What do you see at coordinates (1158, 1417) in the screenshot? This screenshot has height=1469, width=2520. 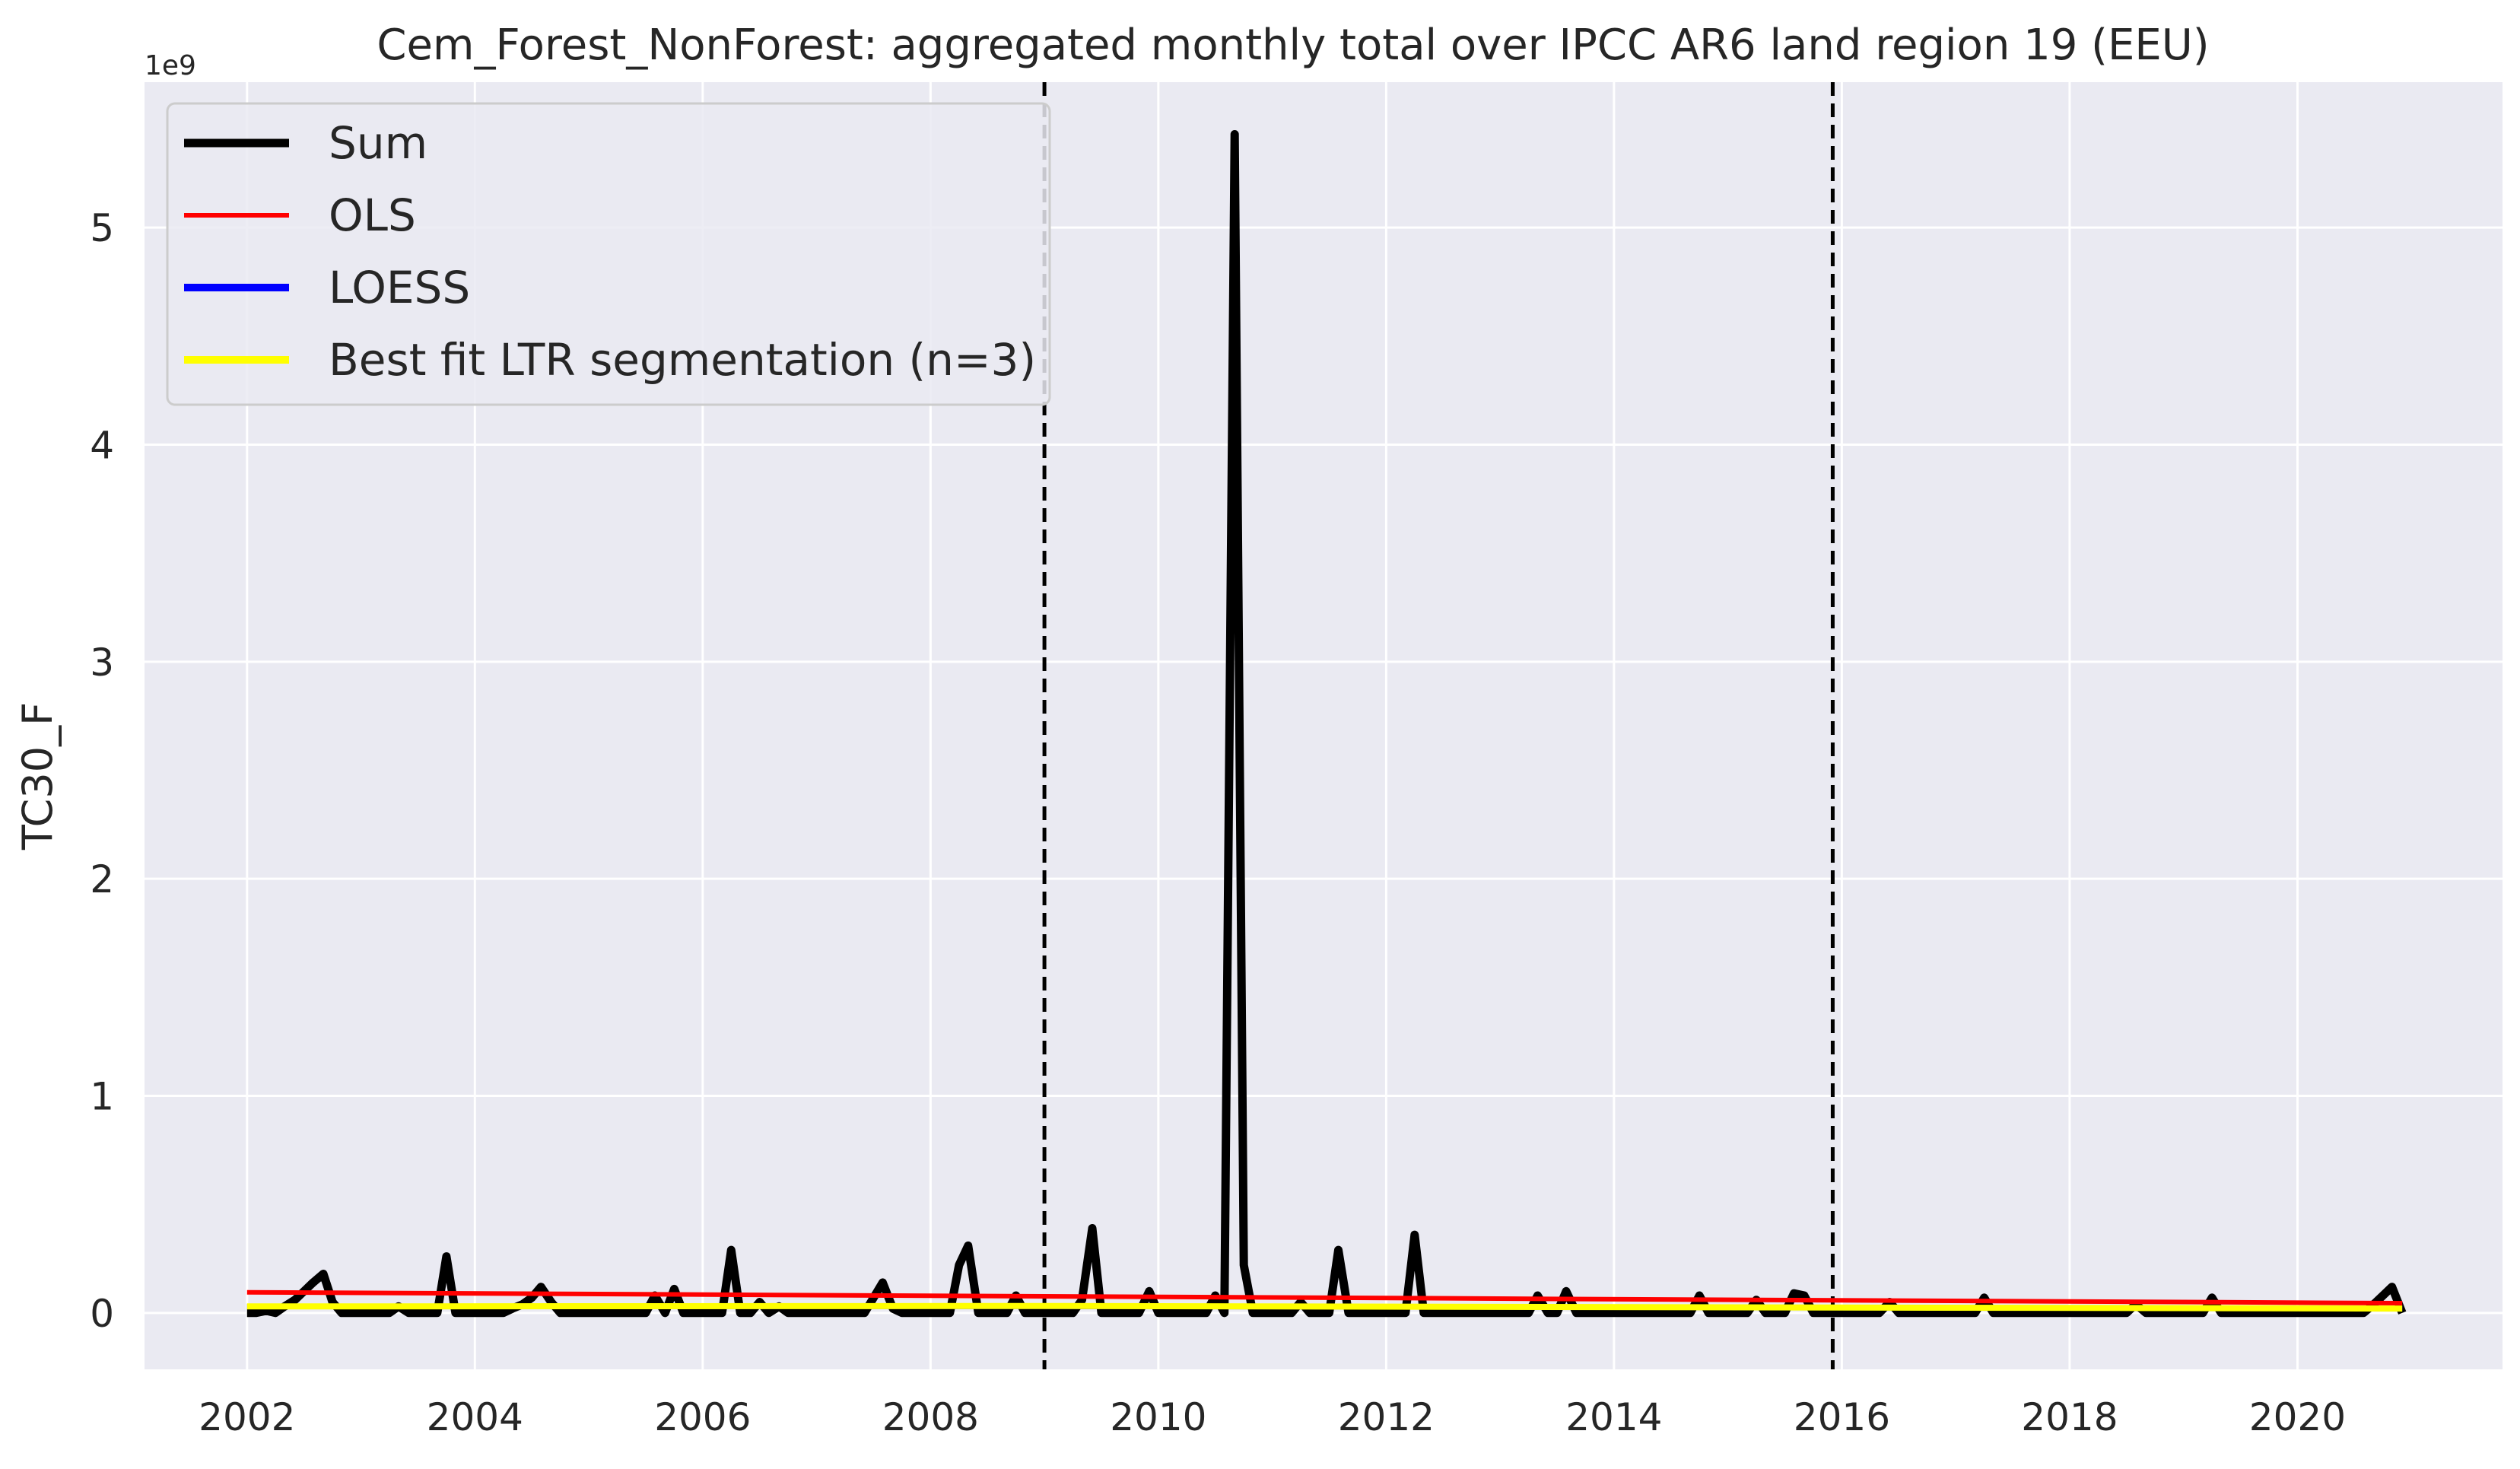 I see `x-tick-label: 2010` at bounding box center [1158, 1417].